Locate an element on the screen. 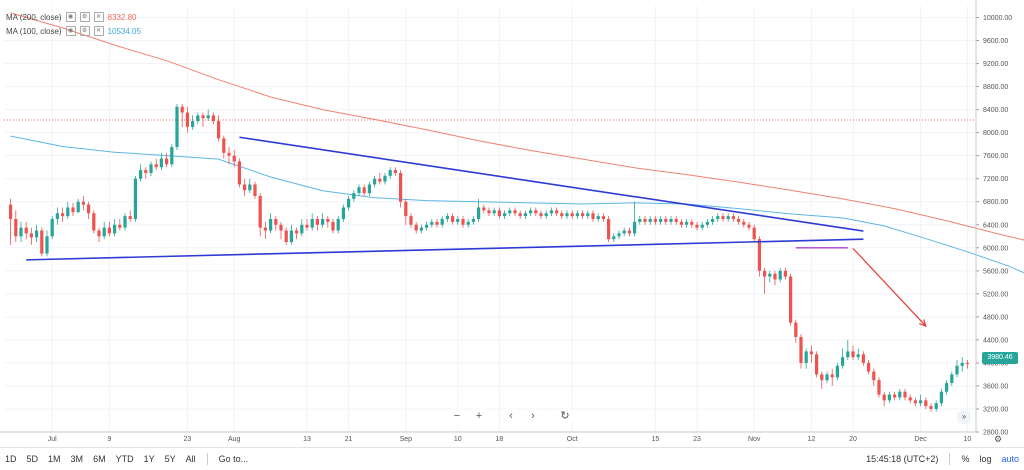  range-button-1y: 1Y is located at coordinates (149, 458).